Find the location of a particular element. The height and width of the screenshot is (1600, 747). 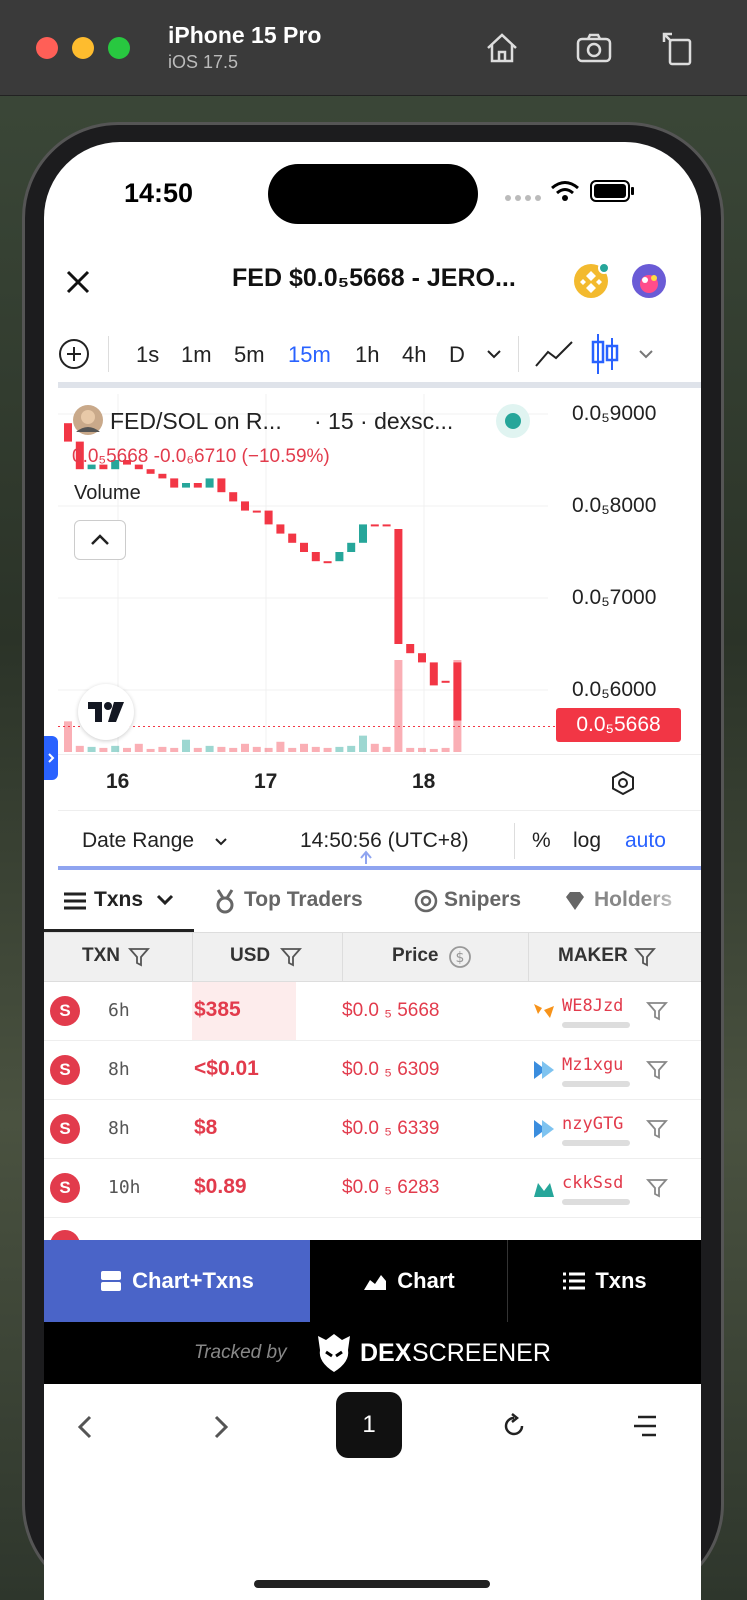

sell-badge is located at coordinates (65, 1235).